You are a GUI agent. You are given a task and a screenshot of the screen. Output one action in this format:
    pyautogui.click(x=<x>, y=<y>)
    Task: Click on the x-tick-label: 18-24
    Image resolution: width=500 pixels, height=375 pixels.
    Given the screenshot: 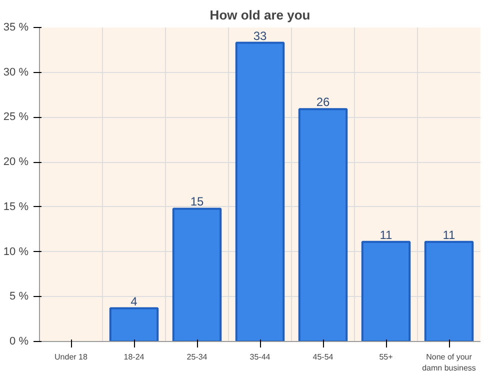 What is the action you would take?
    pyautogui.click(x=134, y=357)
    